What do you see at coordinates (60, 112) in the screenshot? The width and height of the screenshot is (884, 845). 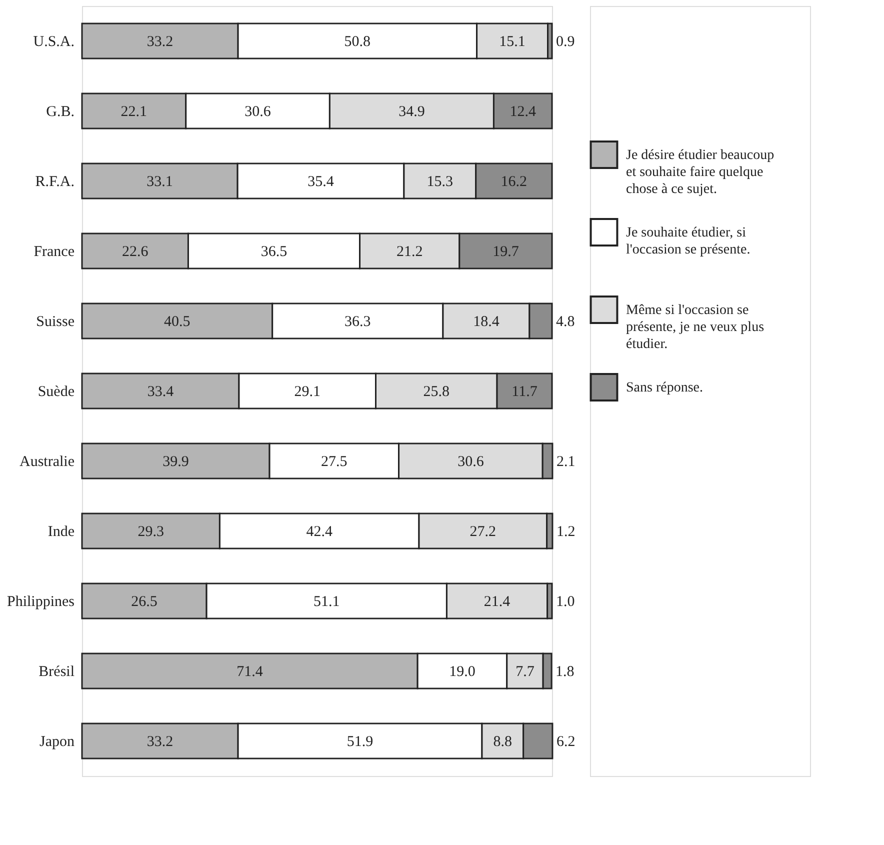 I see `y-tick-label: G.B.` at bounding box center [60, 112].